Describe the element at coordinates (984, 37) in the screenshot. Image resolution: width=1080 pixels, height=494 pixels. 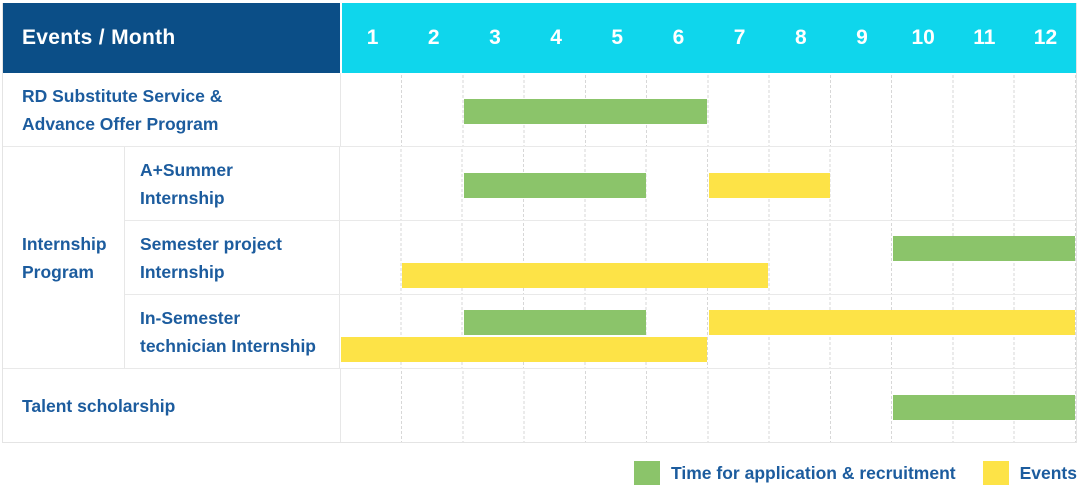
I see `month-header-11: 11` at that location.